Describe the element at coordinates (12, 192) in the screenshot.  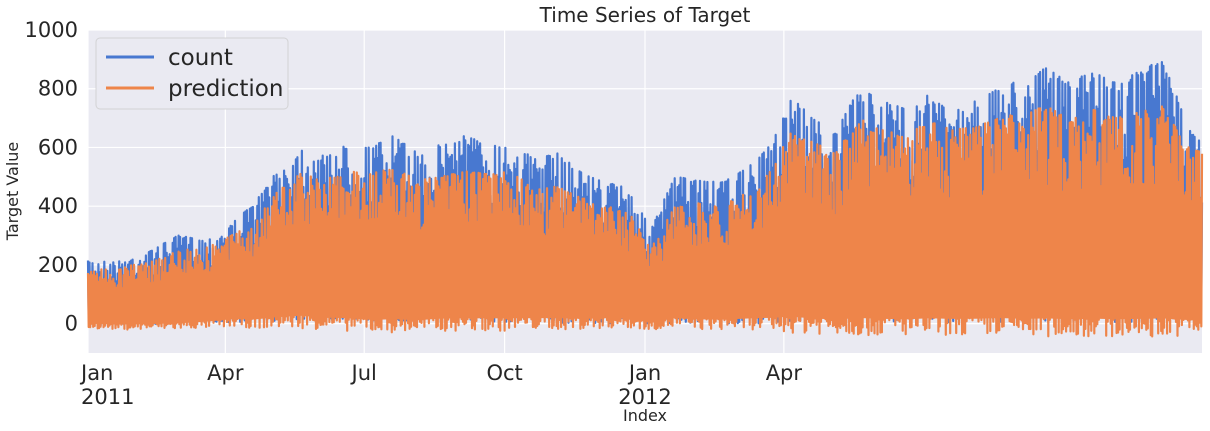
I see `y-axis-label: Target Value` at that location.